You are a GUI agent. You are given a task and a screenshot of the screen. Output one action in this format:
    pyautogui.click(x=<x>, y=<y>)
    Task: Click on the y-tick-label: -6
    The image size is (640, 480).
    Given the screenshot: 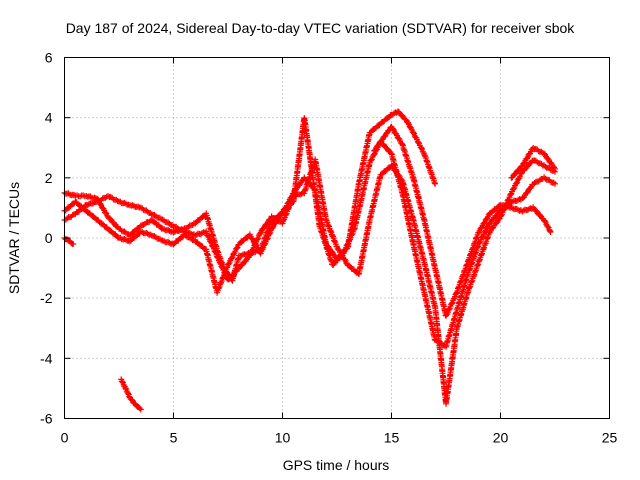 What is the action you would take?
    pyautogui.click(x=46, y=419)
    